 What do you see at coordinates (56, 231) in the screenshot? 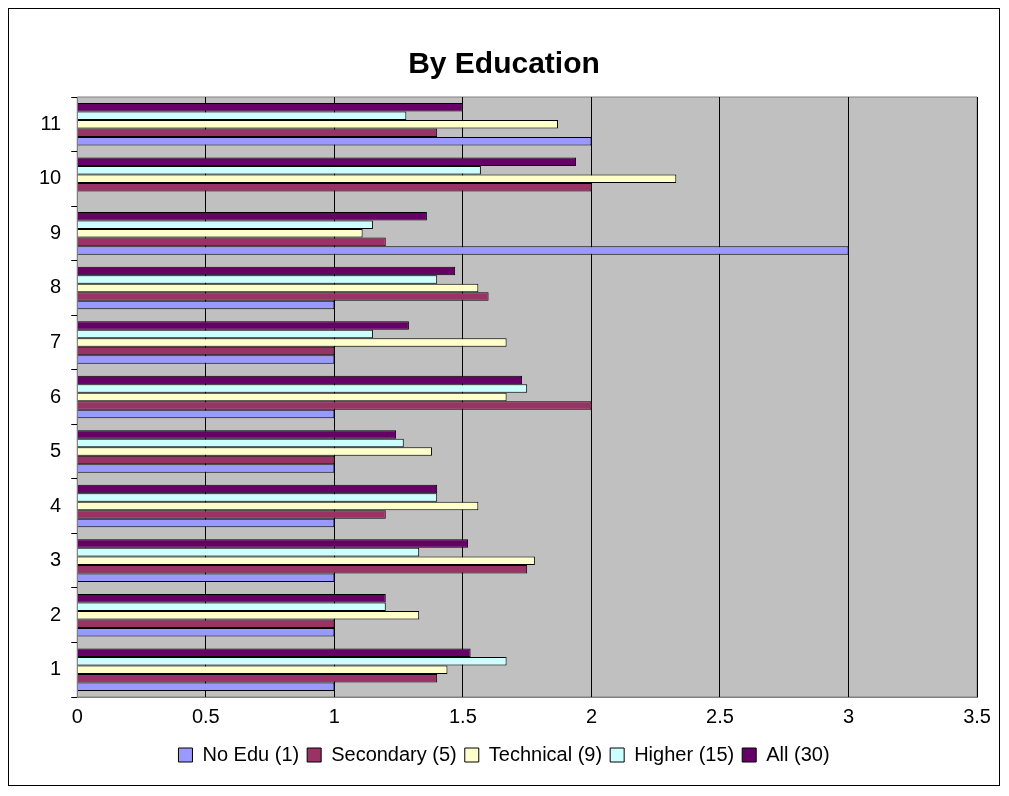
I see `y-tick-label: 9` at bounding box center [56, 231].